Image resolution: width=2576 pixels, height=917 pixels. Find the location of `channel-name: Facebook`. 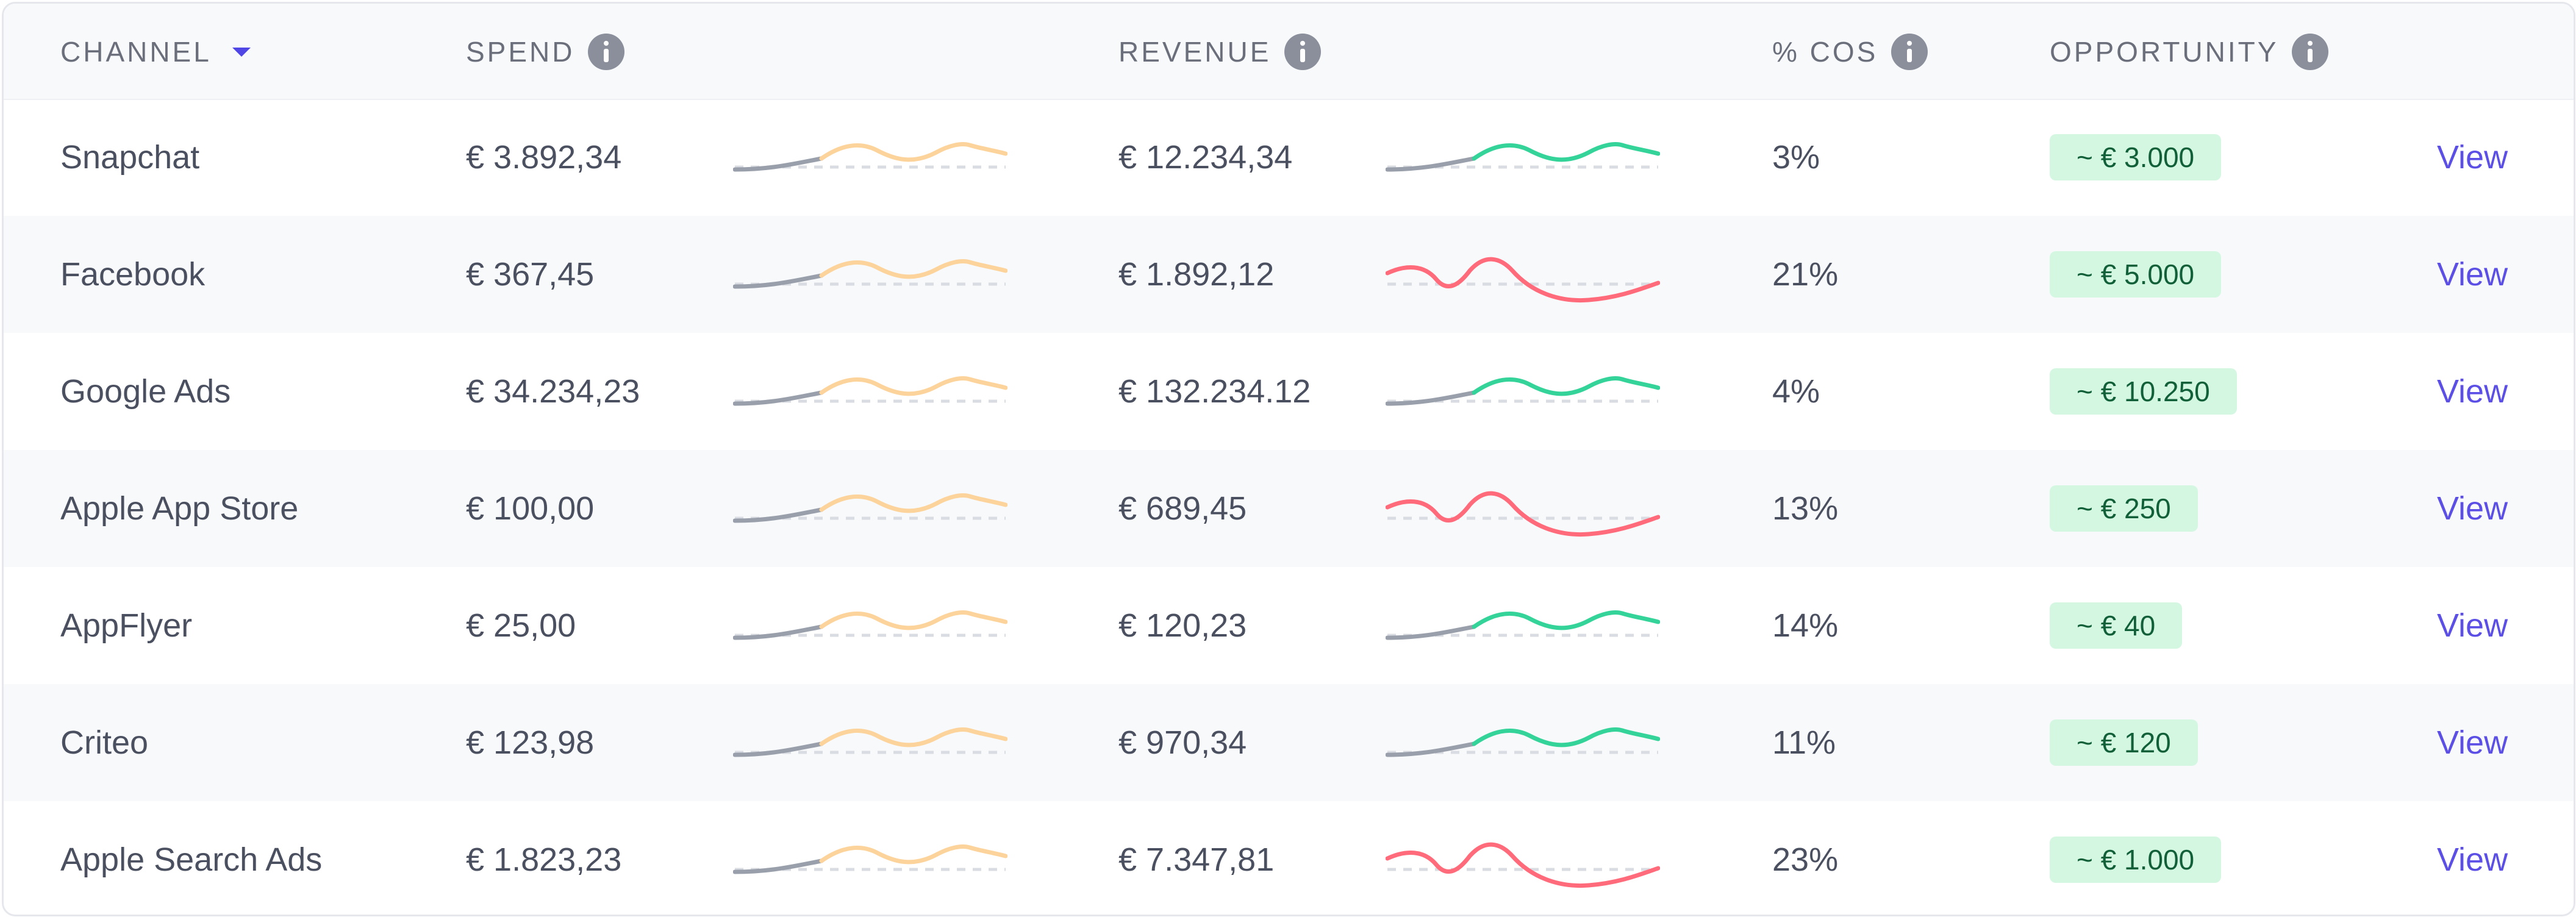

channel-name: Facebook is located at coordinates (133, 274).